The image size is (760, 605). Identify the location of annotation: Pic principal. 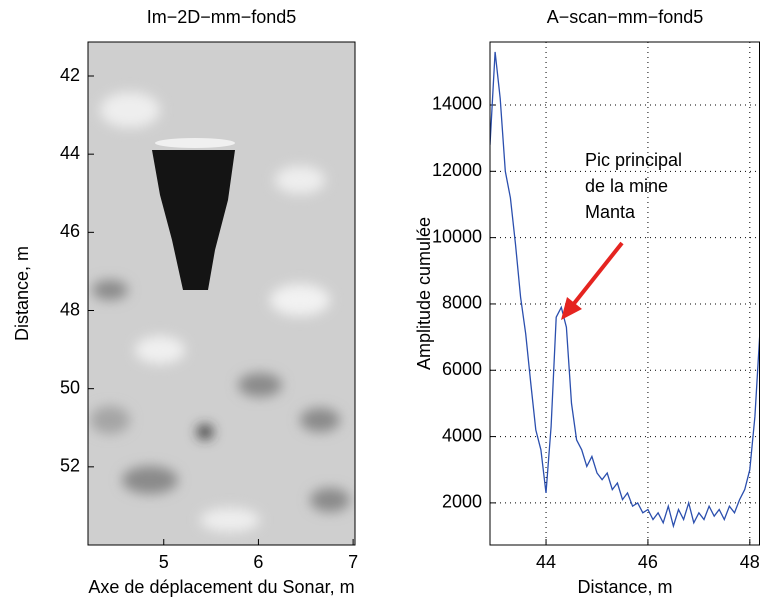
(633, 160).